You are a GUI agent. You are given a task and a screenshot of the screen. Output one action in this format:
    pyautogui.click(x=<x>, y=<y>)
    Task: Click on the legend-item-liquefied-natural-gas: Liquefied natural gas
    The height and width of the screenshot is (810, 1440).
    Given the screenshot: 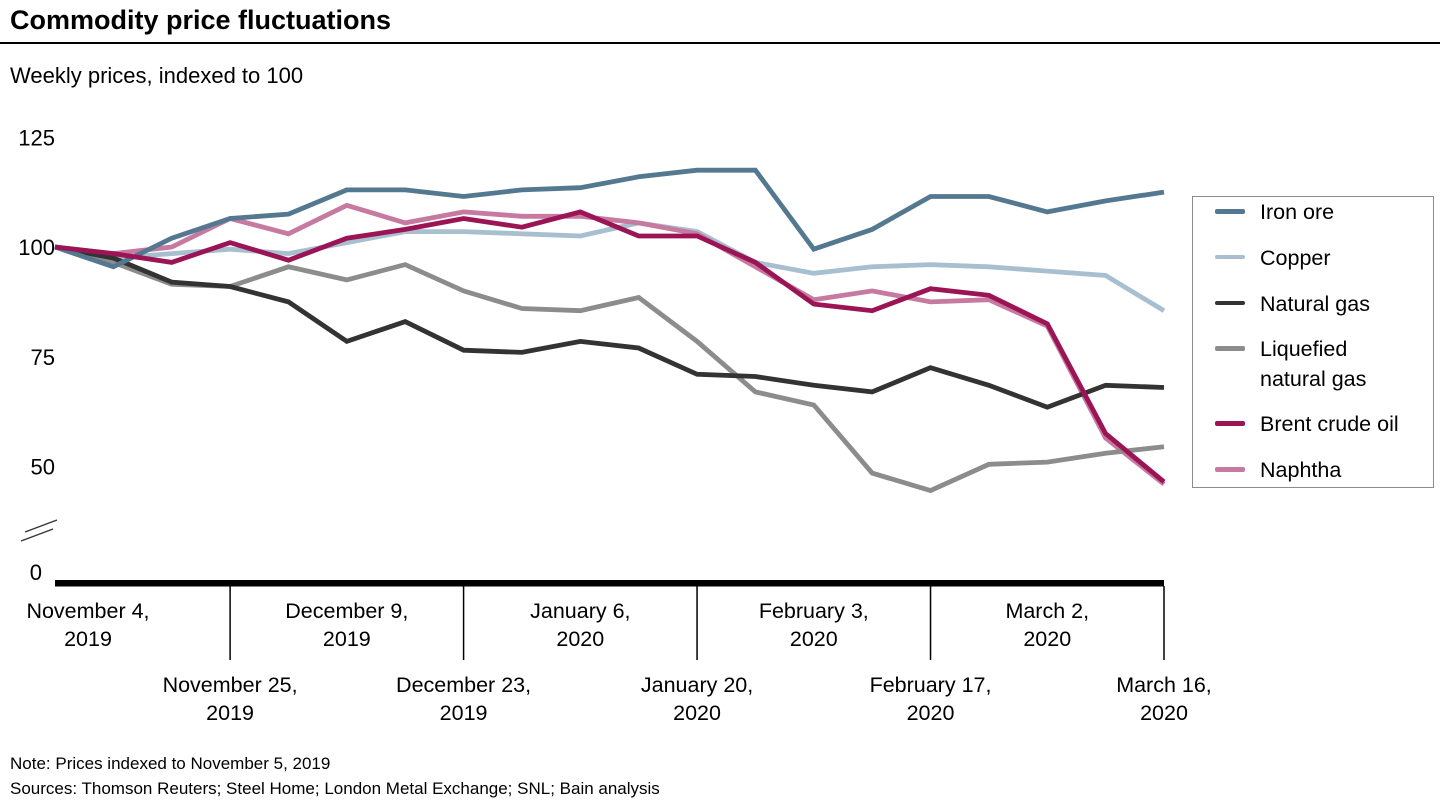 What is the action you would take?
    pyautogui.click(x=1324, y=364)
    